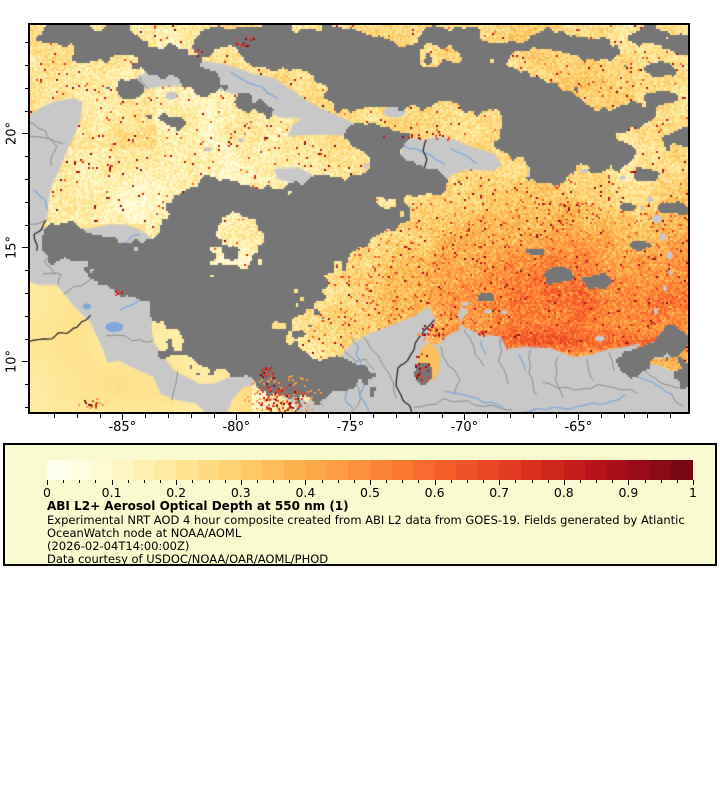  Describe the element at coordinates (47, 492) in the screenshot. I see `colorbar-tick-label: 0` at that location.